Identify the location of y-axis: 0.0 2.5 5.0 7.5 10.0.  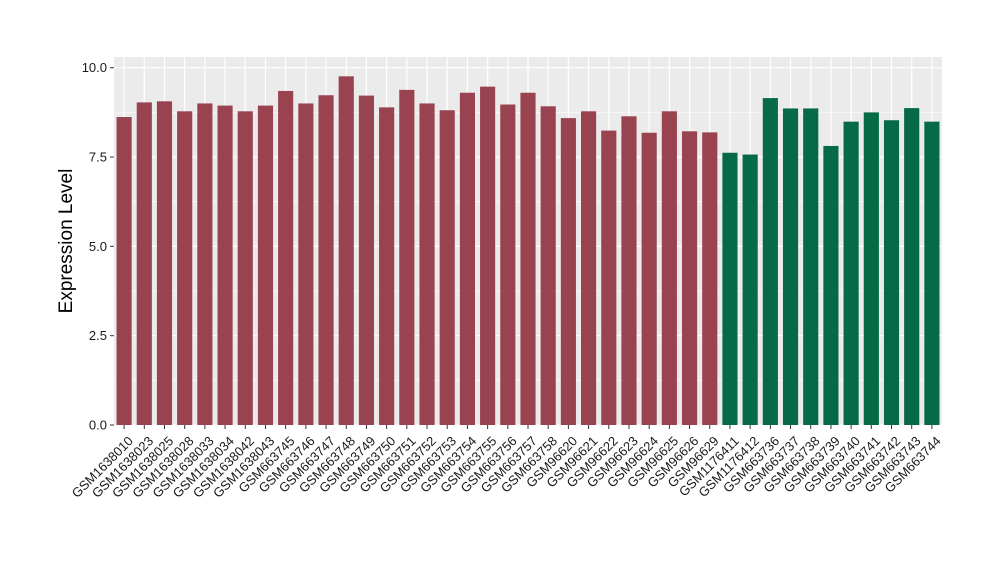
(98, 246).